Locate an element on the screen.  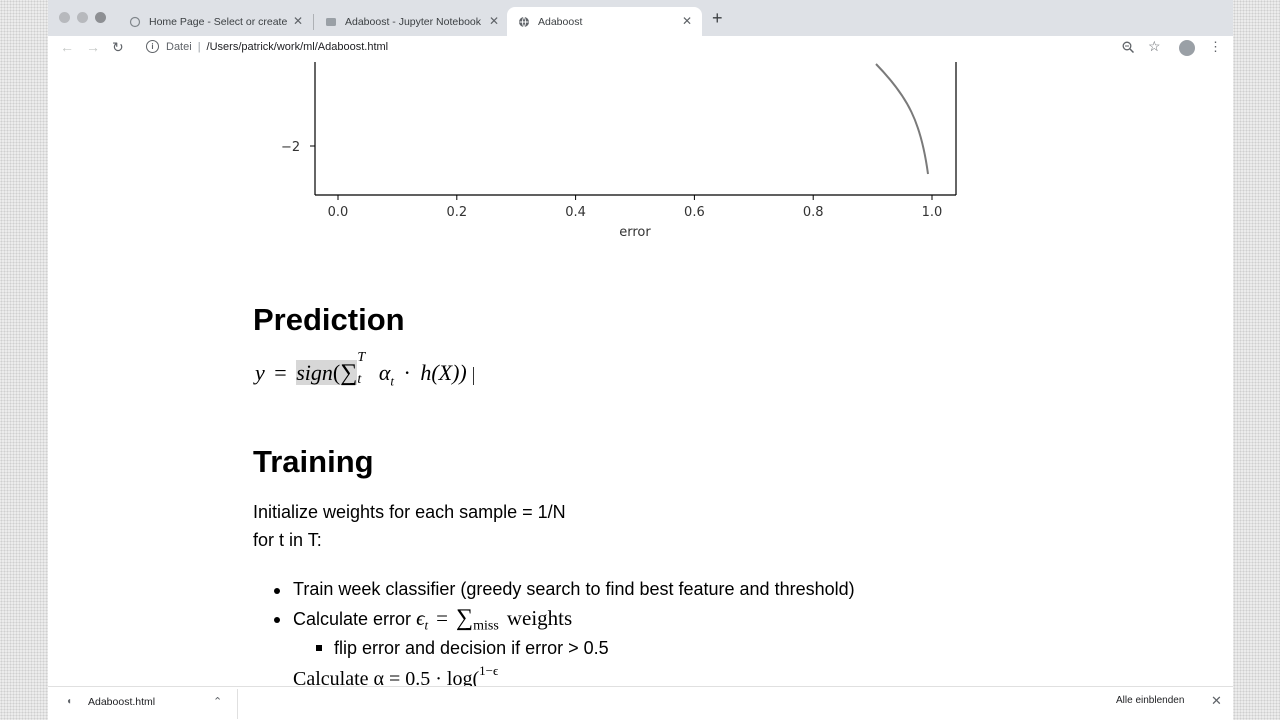
error-sum: ∑ is located at coordinates (465, 618).